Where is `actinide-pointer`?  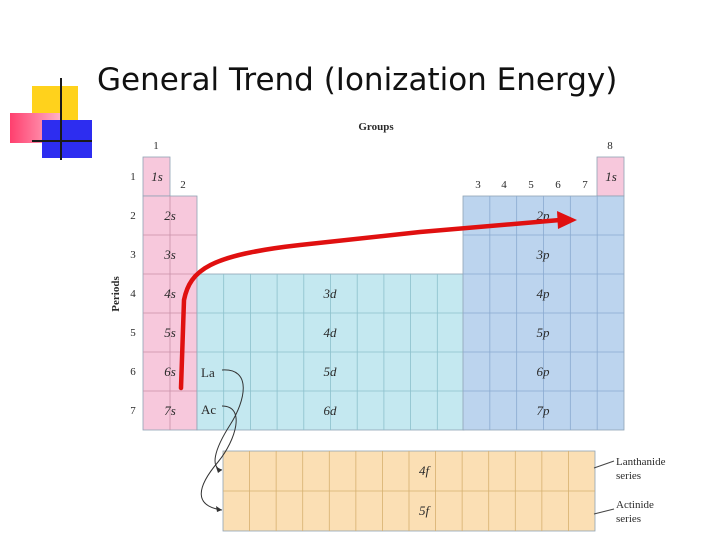
actinide-pointer is located at coordinates (604, 511).